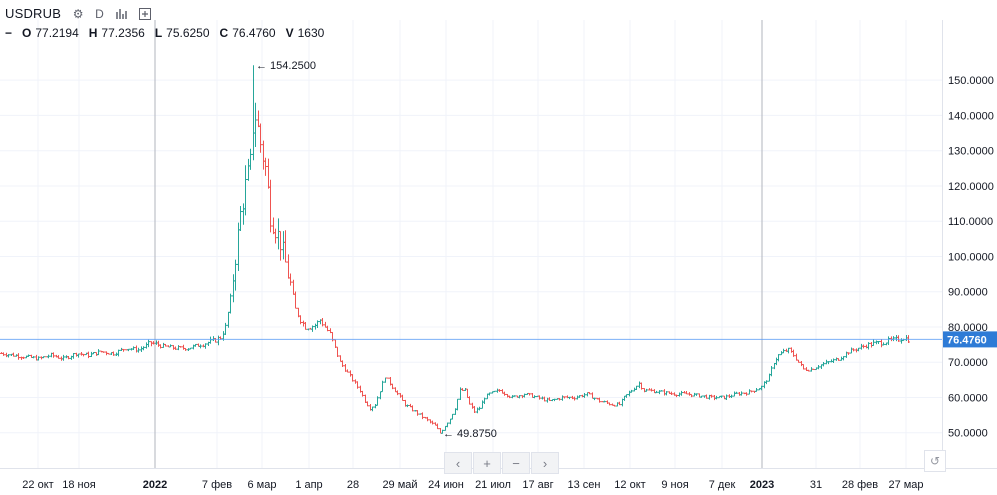 This screenshot has width=997, height=495. Describe the element at coordinates (217, 485) in the screenshot. I see `x-tick-label: 7 фев` at that location.